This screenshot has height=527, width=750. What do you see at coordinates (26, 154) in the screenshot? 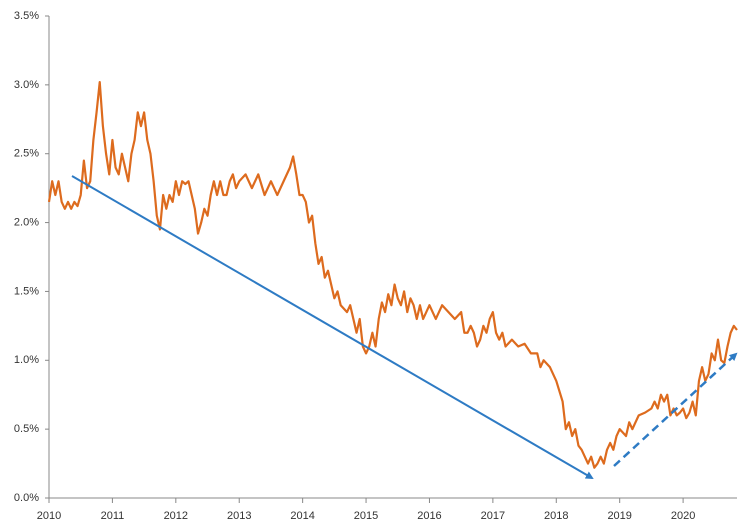
I see `y-tick-label: 2.5%` at bounding box center [26, 154].